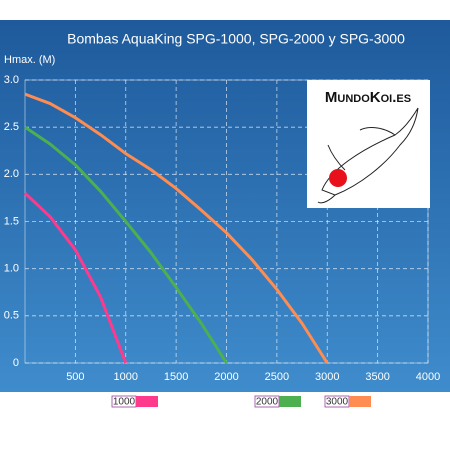 The width and height of the screenshot is (450, 450). Describe the element at coordinates (267, 402) in the screenshot. I see `legend-label: 2000` at that location.